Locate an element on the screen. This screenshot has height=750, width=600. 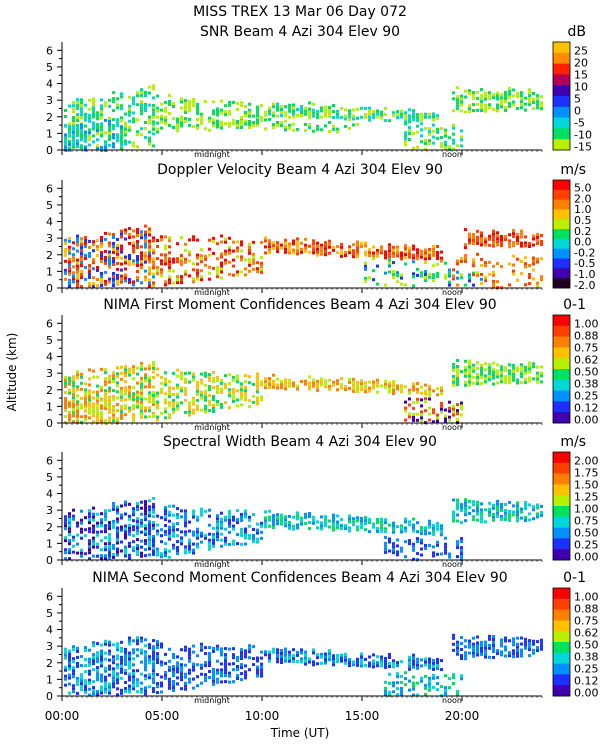
y-tick-label: 5 is located at coordinates (49, 613).